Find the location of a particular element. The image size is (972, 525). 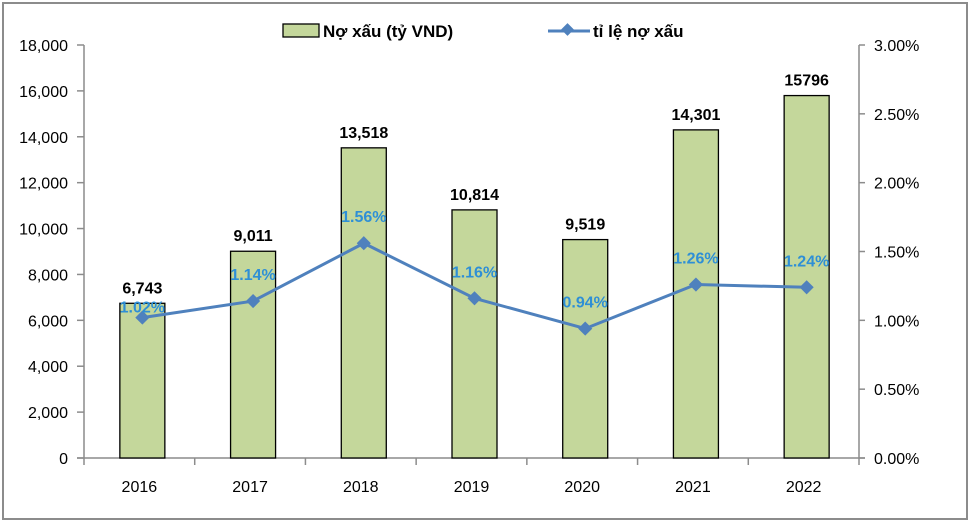

x-tick-label: 2022 is located at coordinates (804, 487).